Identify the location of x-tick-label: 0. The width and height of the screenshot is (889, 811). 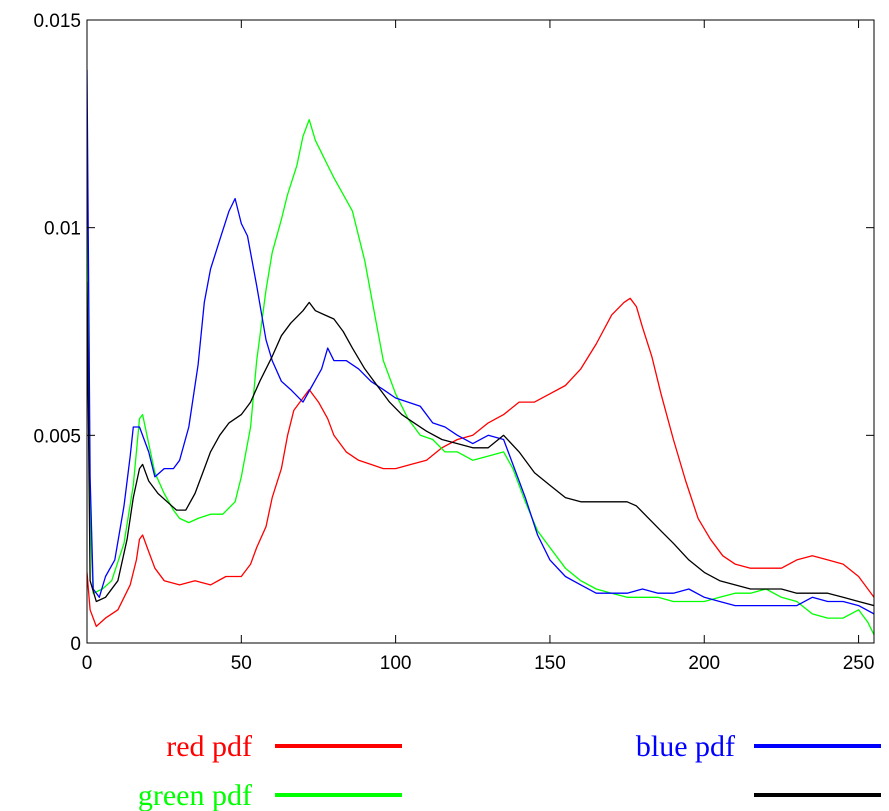
(87, 663).